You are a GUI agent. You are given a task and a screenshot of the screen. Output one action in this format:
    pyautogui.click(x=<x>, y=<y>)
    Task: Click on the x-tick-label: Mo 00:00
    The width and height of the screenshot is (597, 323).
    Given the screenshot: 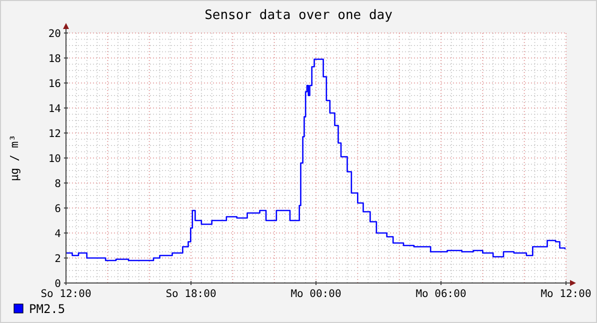 What is the action you would take?
    pyautogui.click(x=316, y=294)
    